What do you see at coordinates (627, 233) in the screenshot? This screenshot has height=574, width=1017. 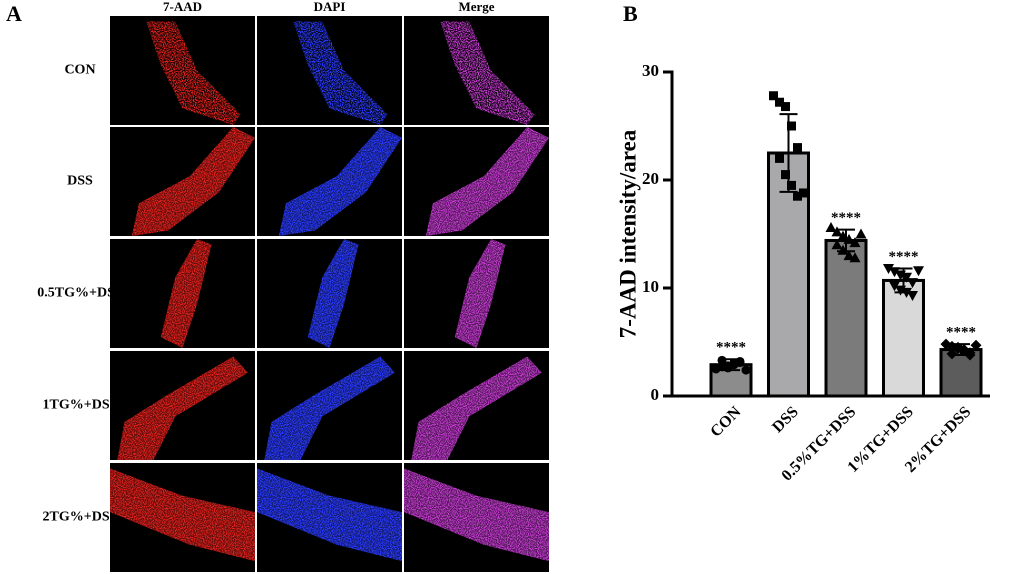 I see `y-axis-label: 7-AAD intensity/area` at bounding box center [627, 233].